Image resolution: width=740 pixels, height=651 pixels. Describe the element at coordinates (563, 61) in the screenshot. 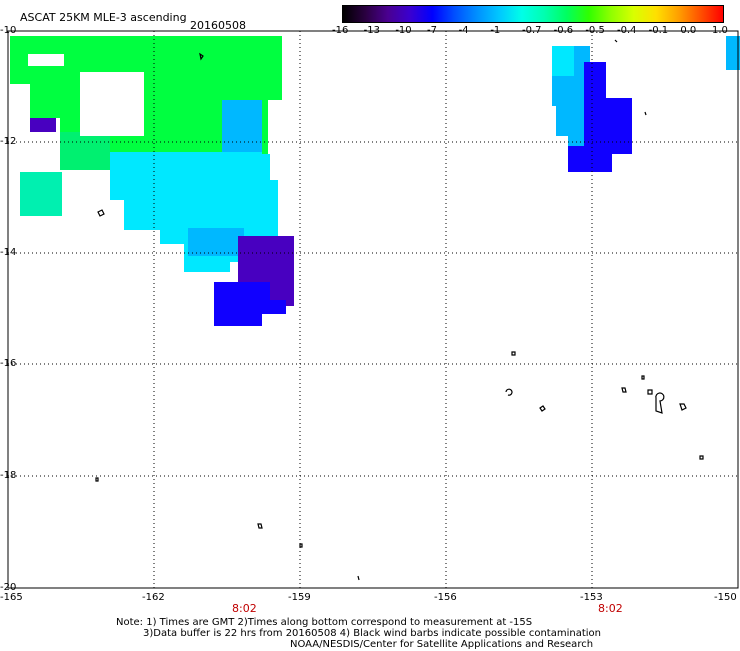

I see `right-teal` at that location.